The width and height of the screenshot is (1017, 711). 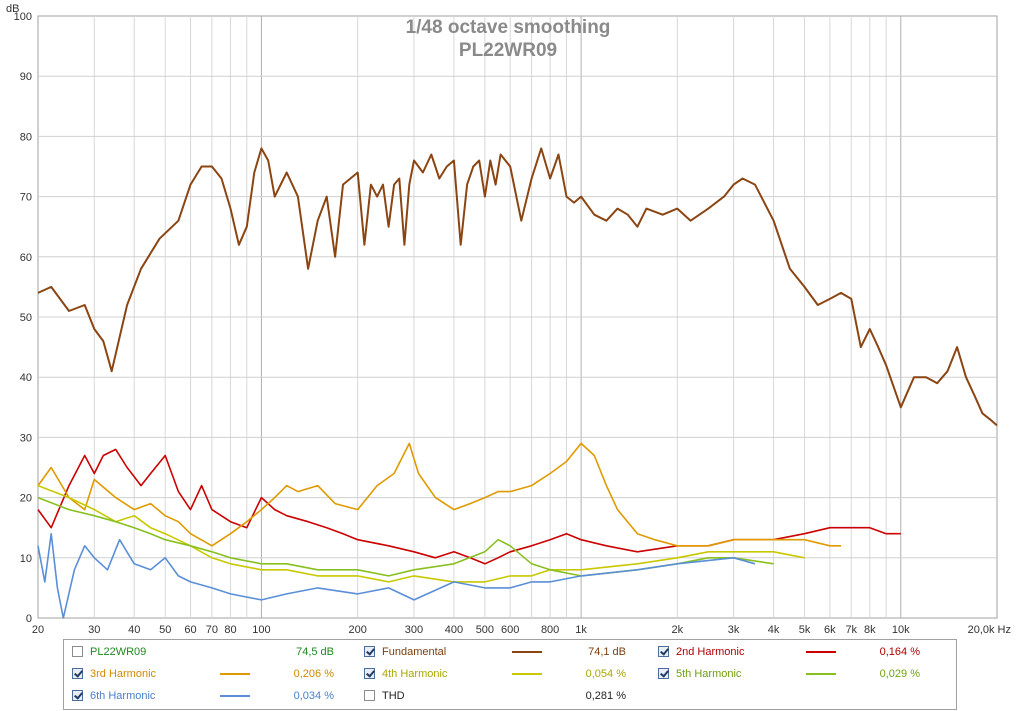 What do you see at coordinates (26, 258) in the screenshot?
I see `y-tick-label: 60` at bounding box center [26, 258].